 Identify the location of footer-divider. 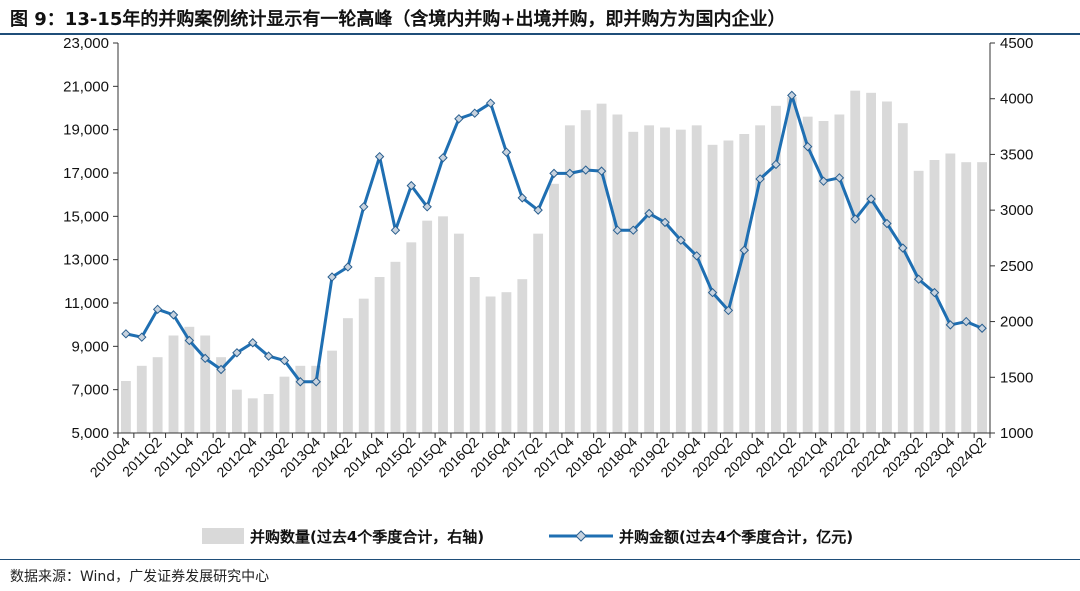
(540, 559).